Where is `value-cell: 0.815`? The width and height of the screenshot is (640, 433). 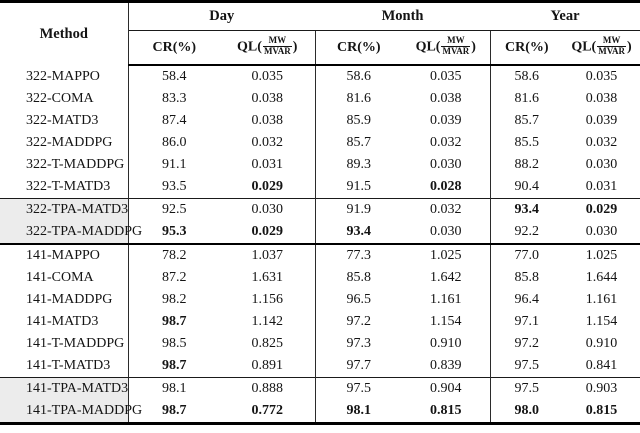
value-cell: 0.815 is located at coordinates (601, 410).